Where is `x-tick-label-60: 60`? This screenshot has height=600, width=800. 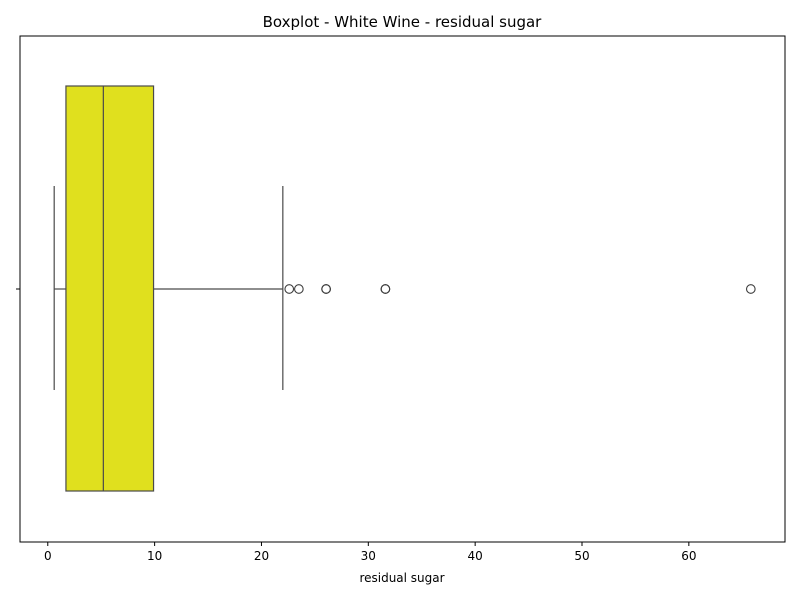
x-tick-label-60: 60 is located at coordinates (688, 556).